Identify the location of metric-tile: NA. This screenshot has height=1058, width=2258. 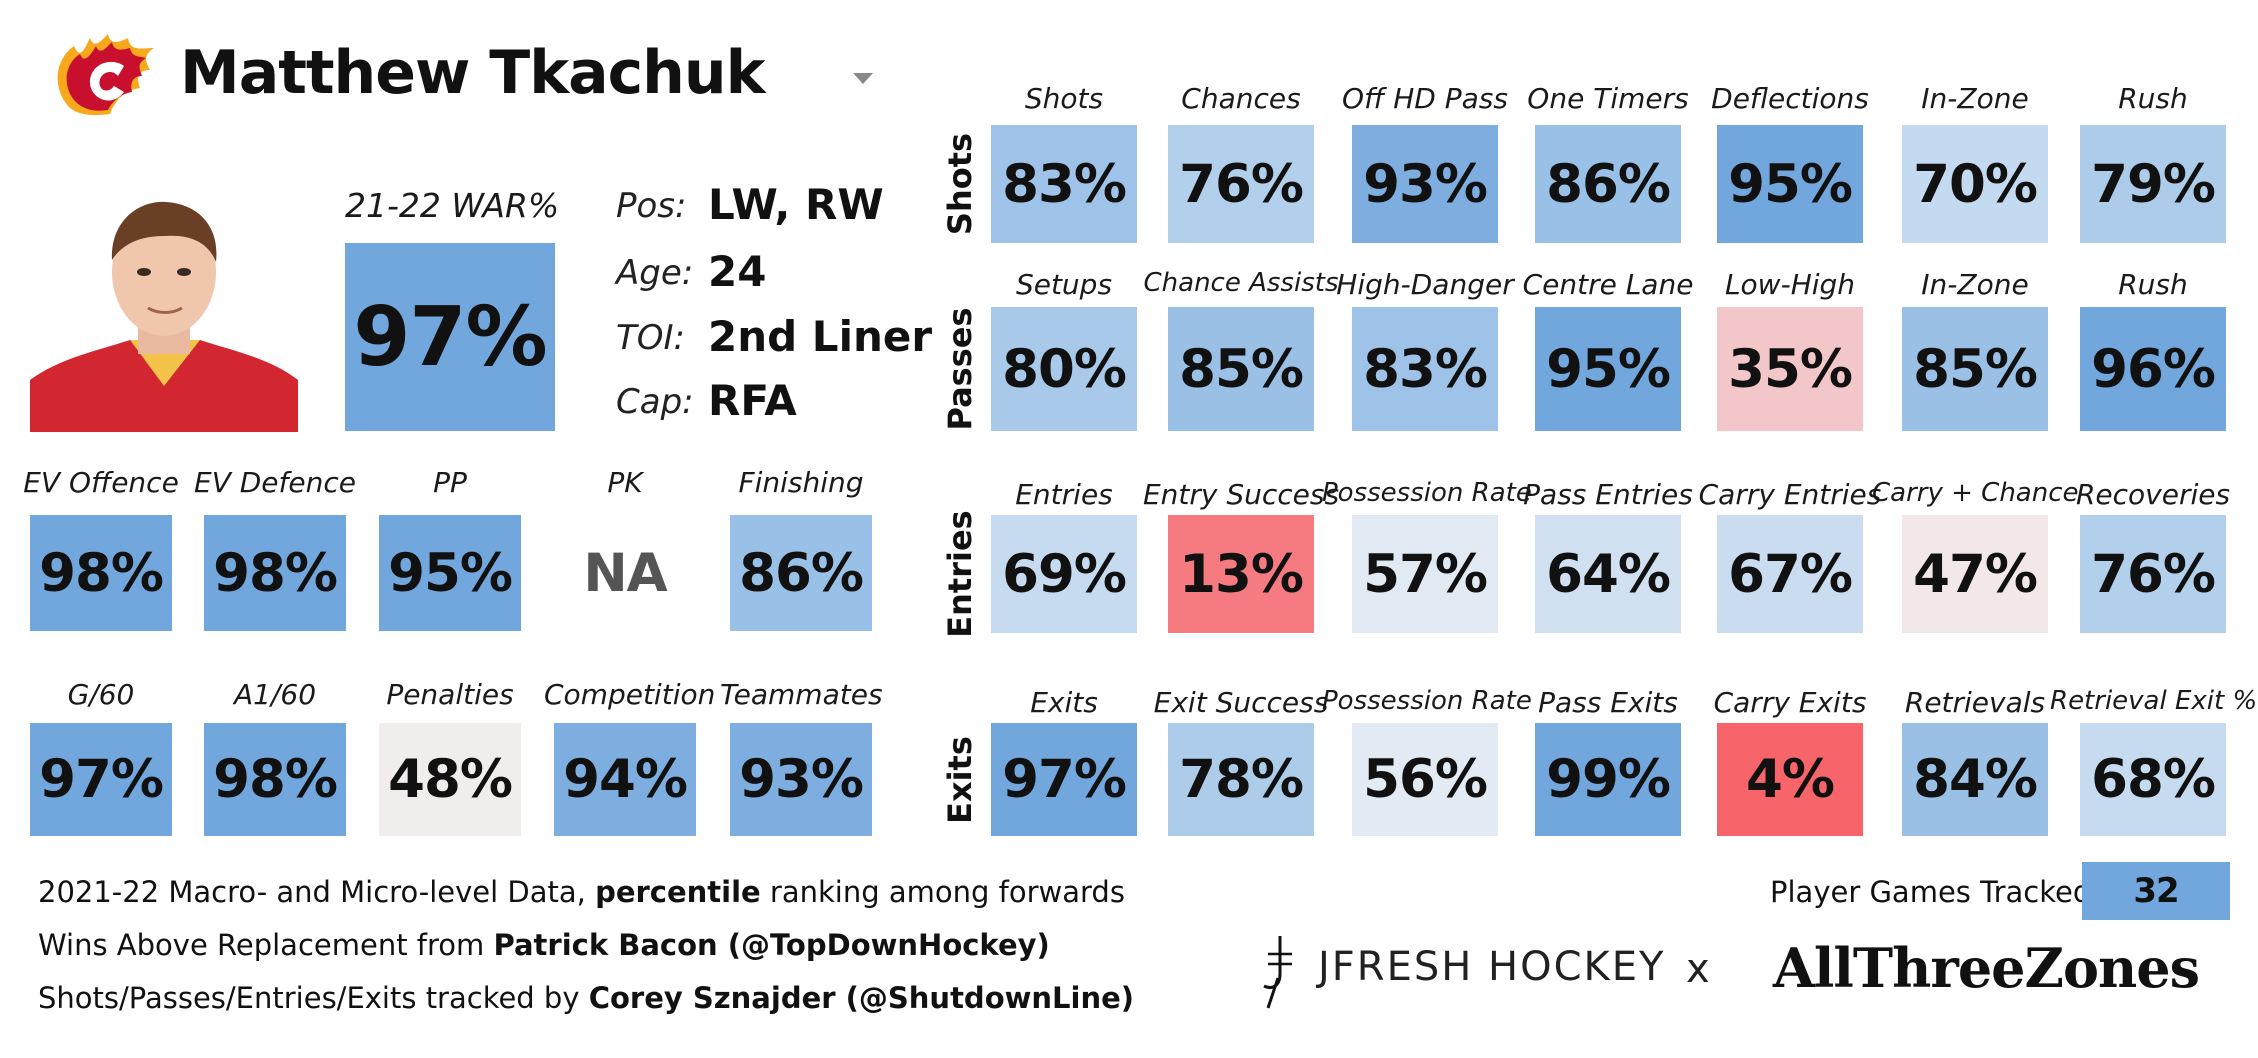
(625, 573).